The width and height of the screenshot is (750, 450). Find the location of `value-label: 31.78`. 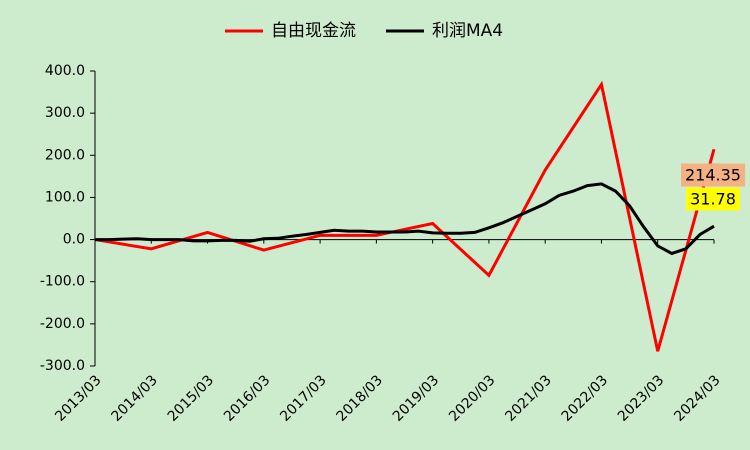

value-label: 31.78 is located at coordinates (713, 199).